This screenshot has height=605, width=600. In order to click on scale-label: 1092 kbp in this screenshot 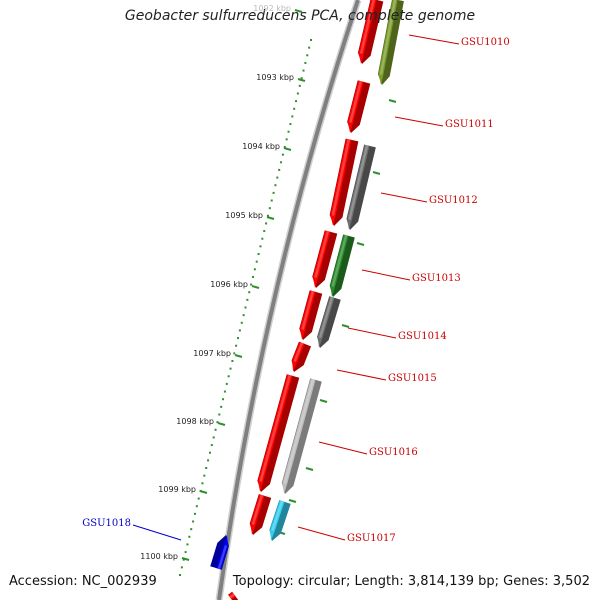, I will do `click(272, 8)`.